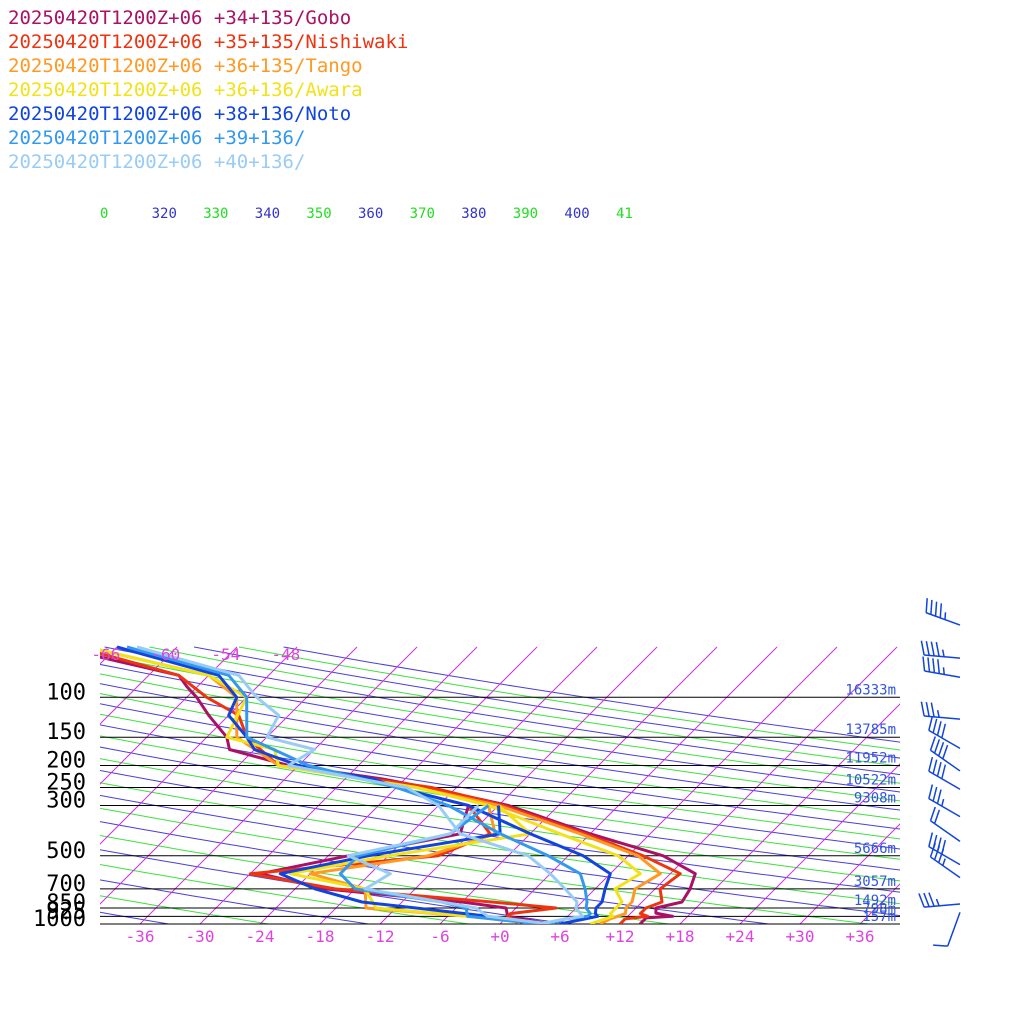 This screenshot has height=1024, width=1024. I want to click on height-label-150: 13785m, so click(870, 730).